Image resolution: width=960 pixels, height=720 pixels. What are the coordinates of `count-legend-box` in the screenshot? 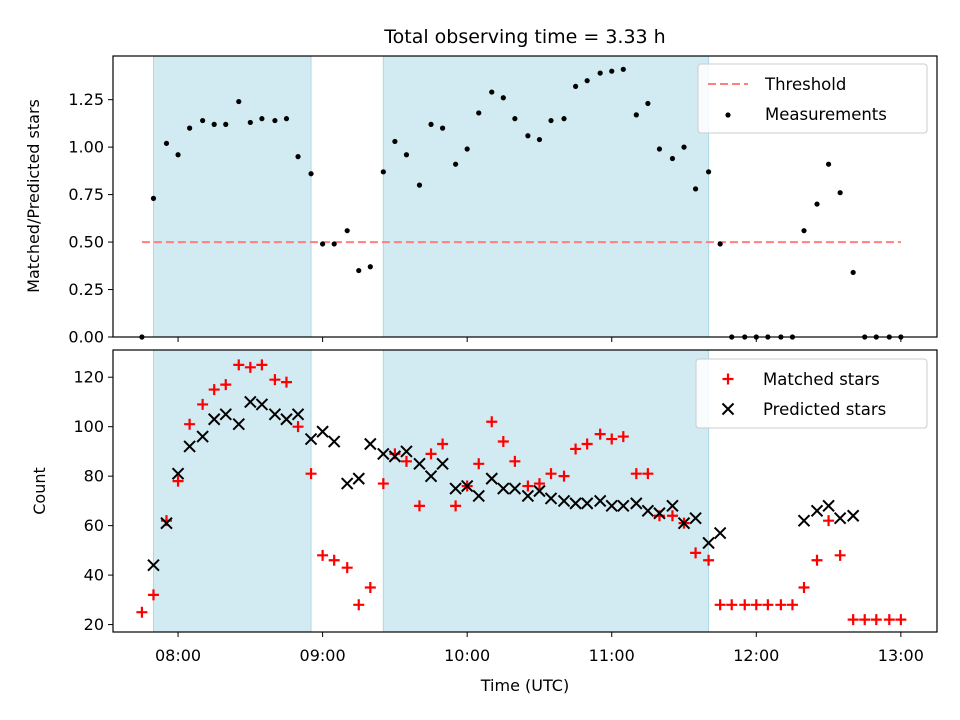 It's located at (811, 393).